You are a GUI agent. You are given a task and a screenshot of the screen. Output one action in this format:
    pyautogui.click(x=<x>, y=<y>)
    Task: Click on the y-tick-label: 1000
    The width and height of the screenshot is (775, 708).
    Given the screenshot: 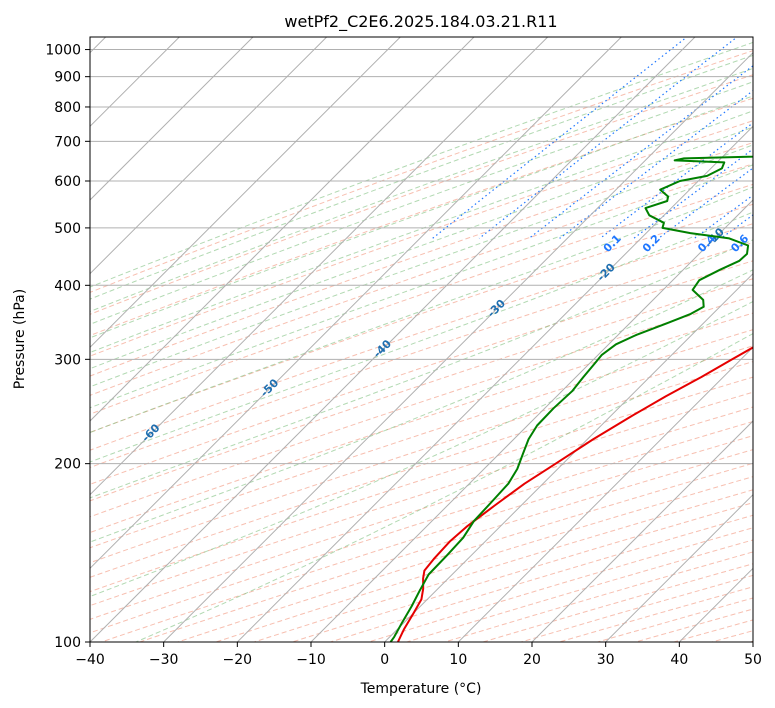 What is the action you would take?
    pyautogui.click(x=63, y=51)
    